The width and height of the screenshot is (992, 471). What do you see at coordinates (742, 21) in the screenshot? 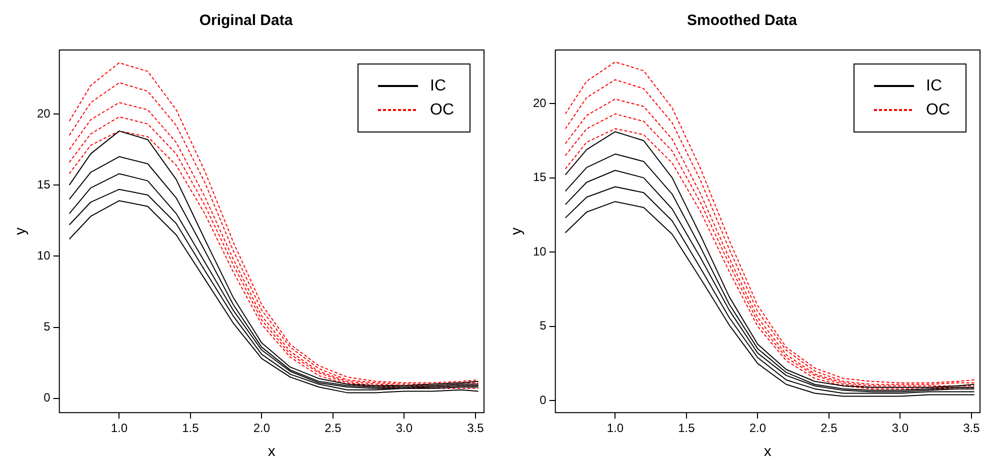
I see `chart-title: Smoothed Data` at bounding box center [742, 21].